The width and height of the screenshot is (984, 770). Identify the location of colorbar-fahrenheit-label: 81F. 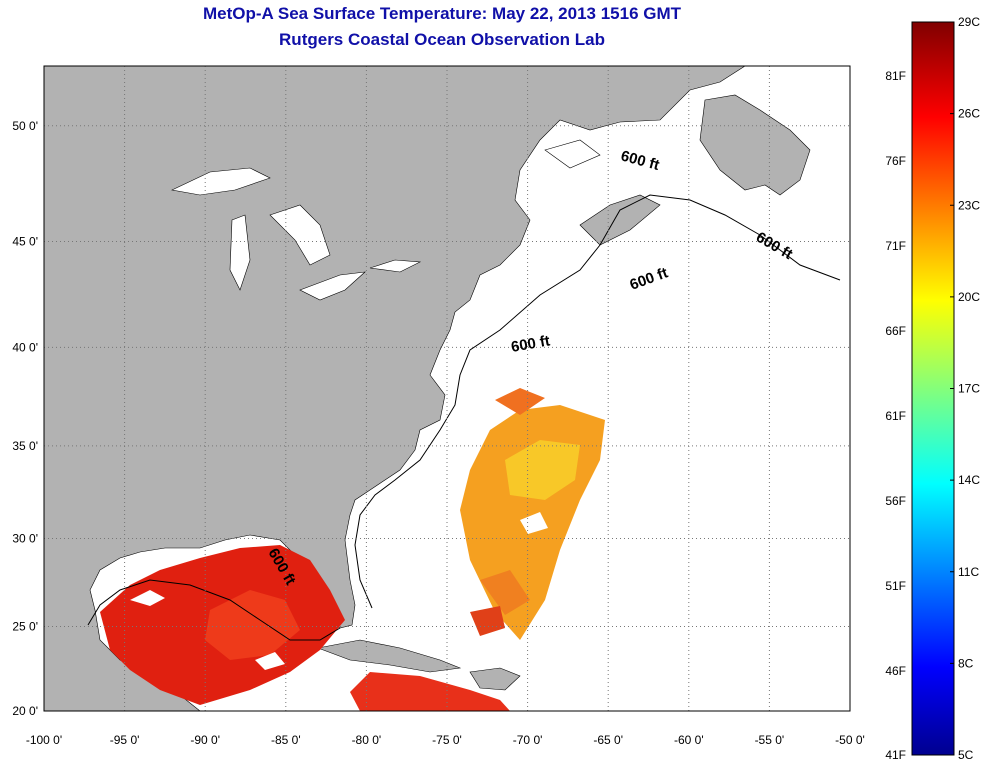
(895, 76).